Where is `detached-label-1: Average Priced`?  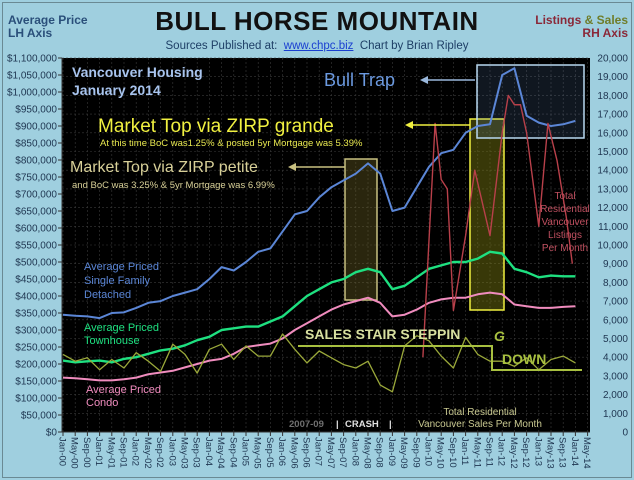 detached-label-1: Average Priced is located at coordinates (121, 267).